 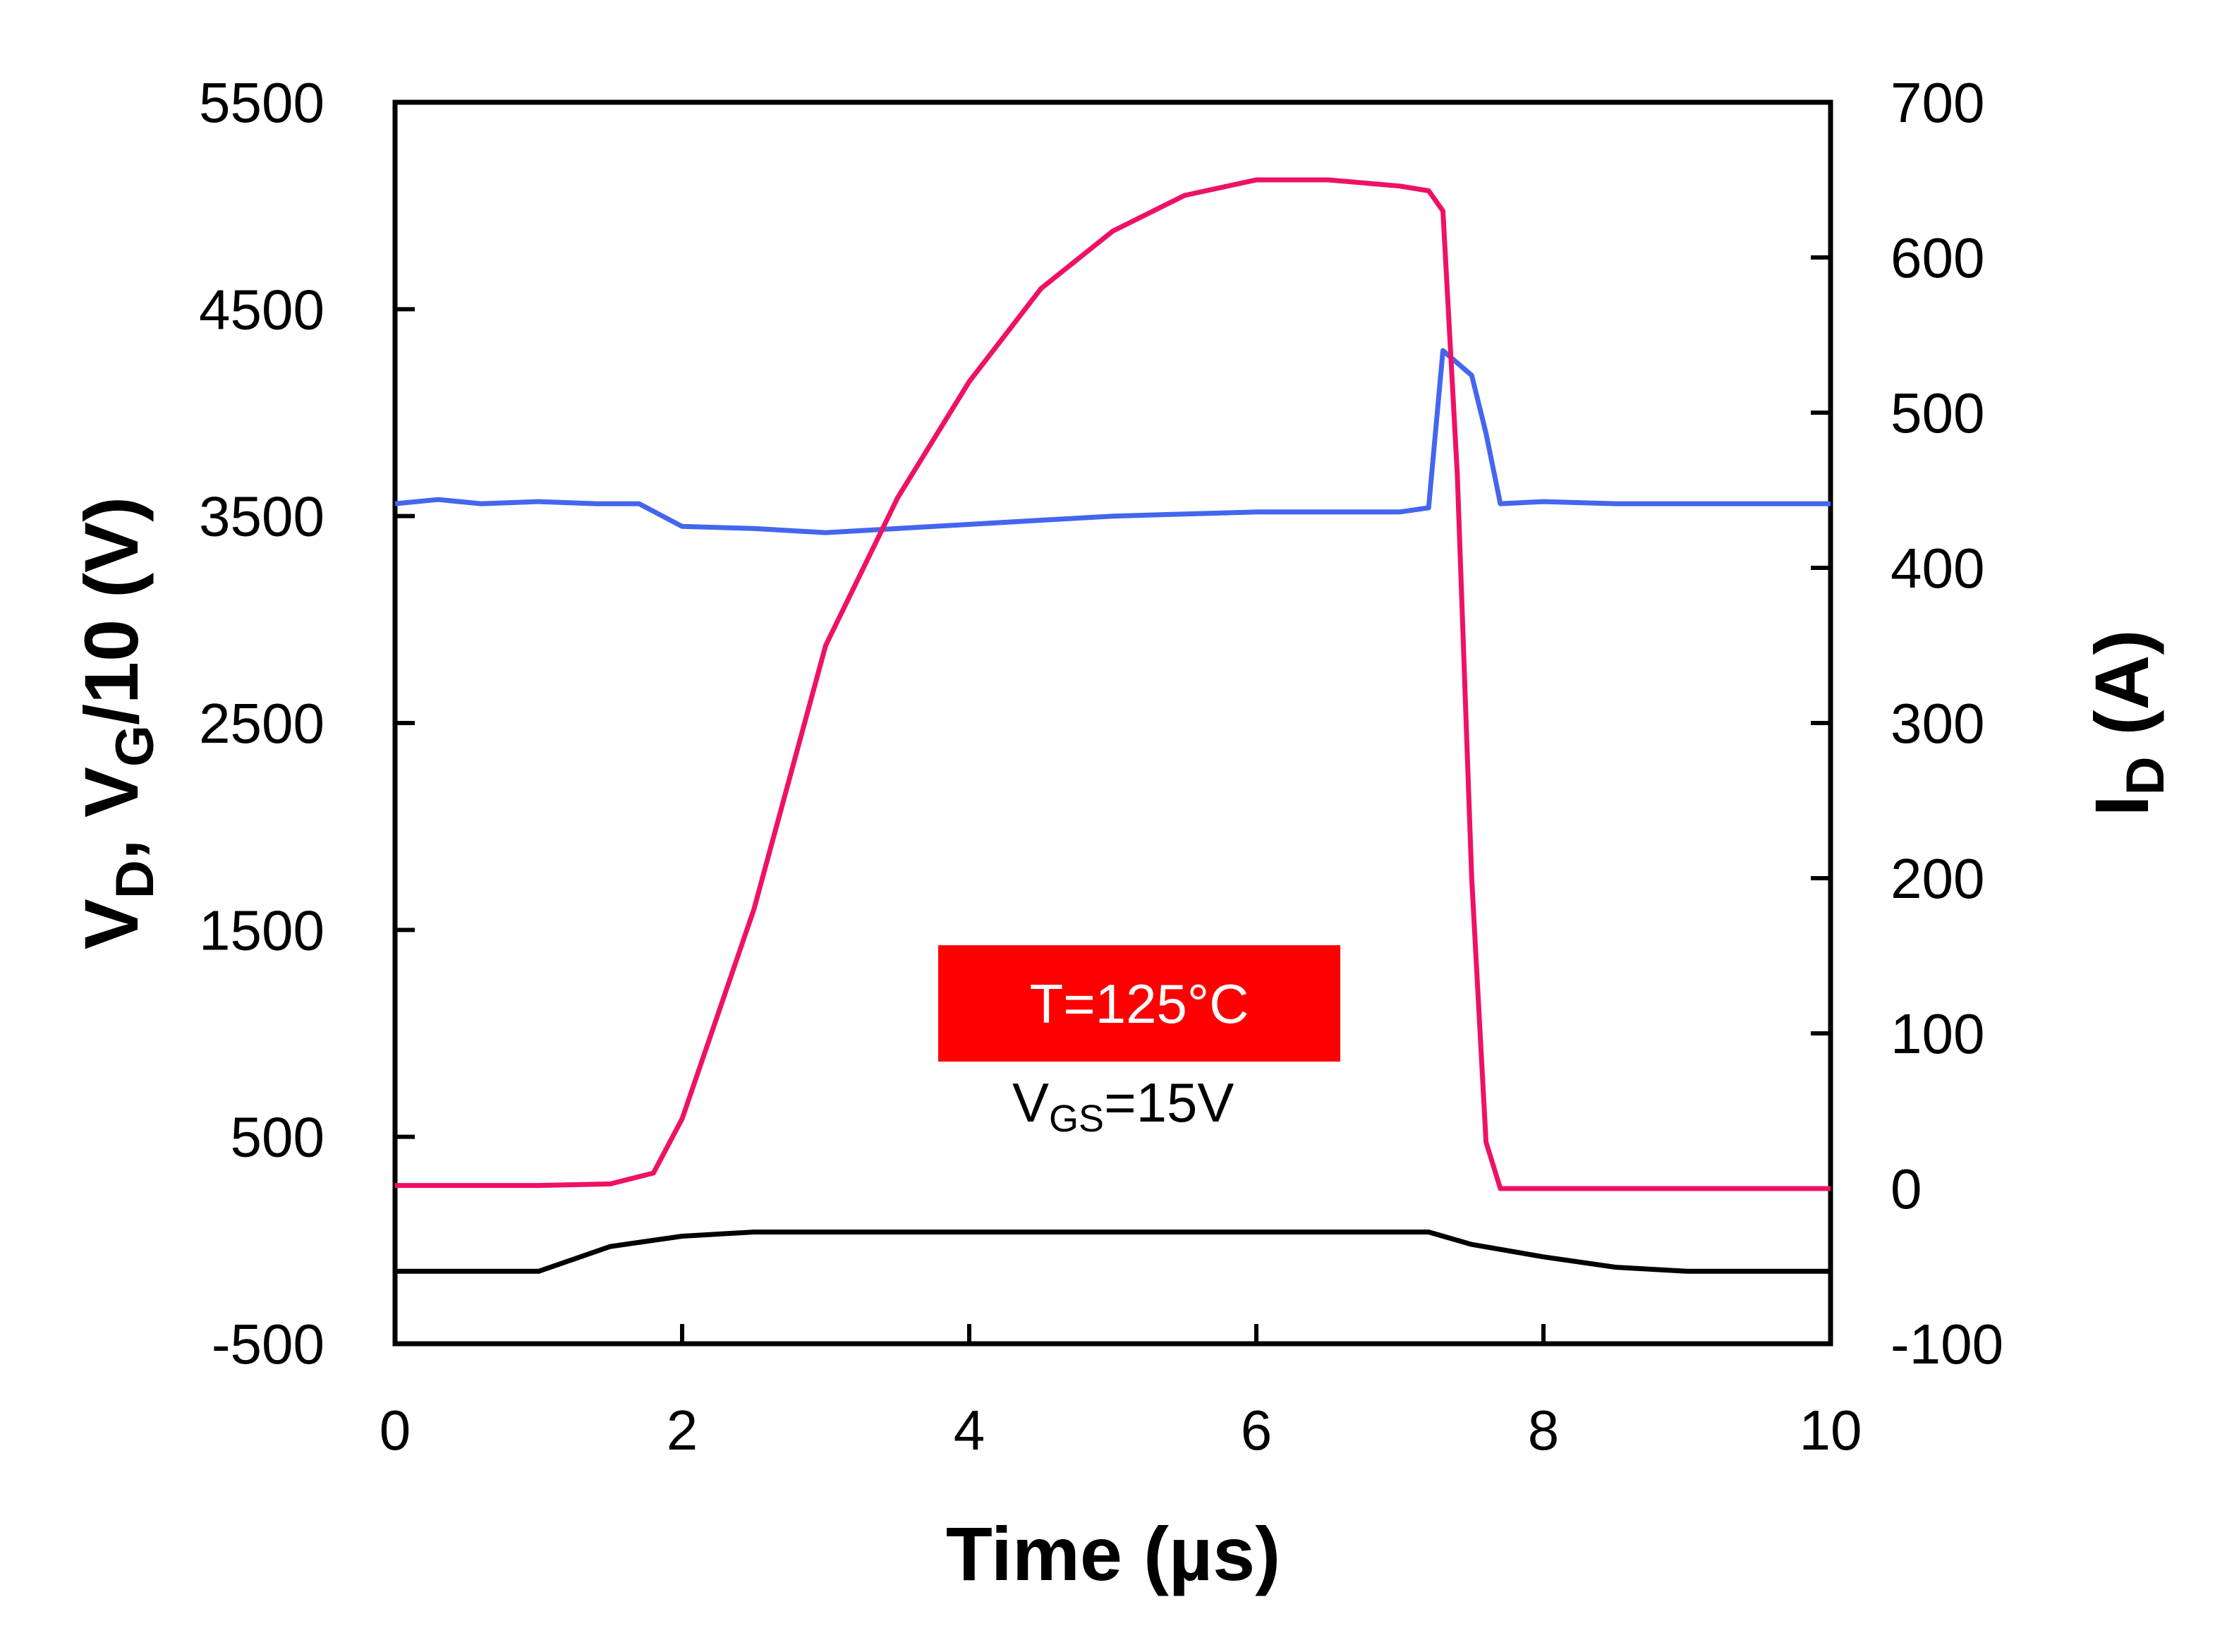 I want to click on y-right-axis-title: ID (A), so click(x=2127, y=724).